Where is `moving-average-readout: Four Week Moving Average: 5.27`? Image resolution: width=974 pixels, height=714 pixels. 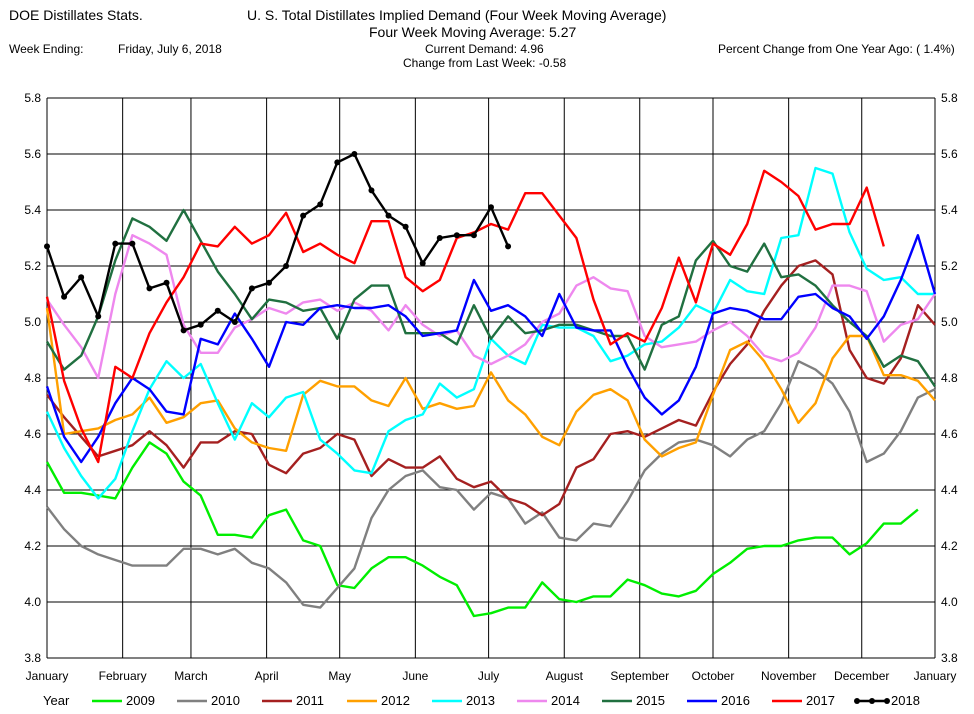
moving-average-readout: Four Week Moving Average: 5.27 is located at coordinates (473, 32).